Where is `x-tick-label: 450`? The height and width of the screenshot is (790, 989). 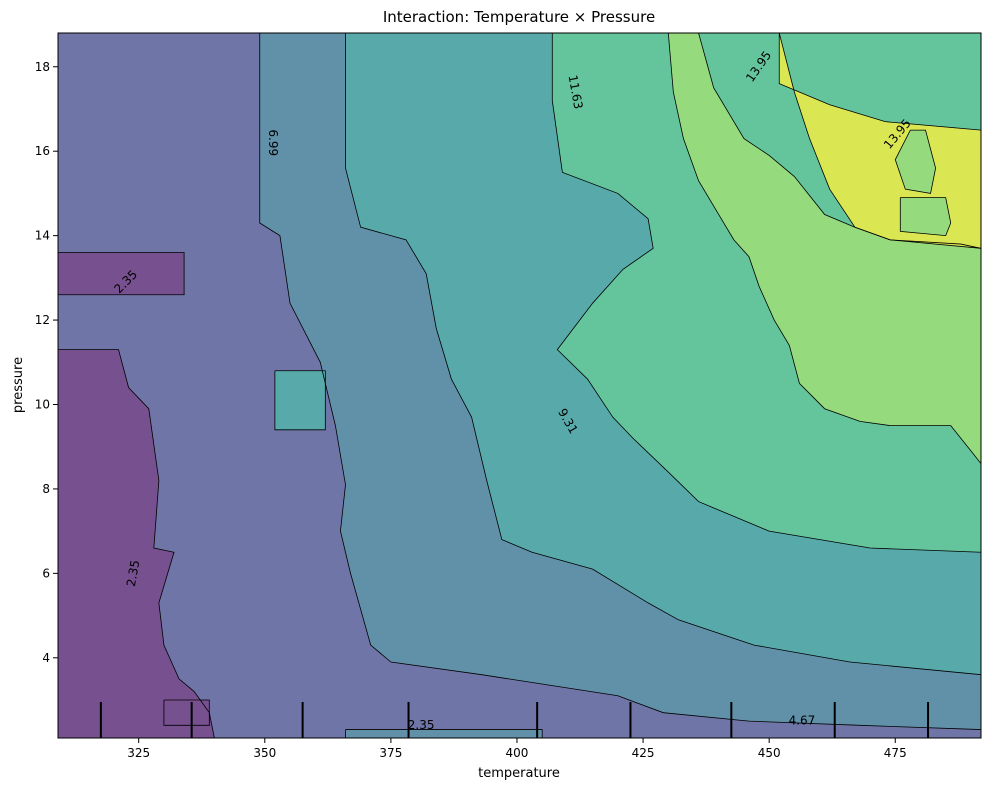 x-tick-label: 450 is located at coordinates (769, 753).